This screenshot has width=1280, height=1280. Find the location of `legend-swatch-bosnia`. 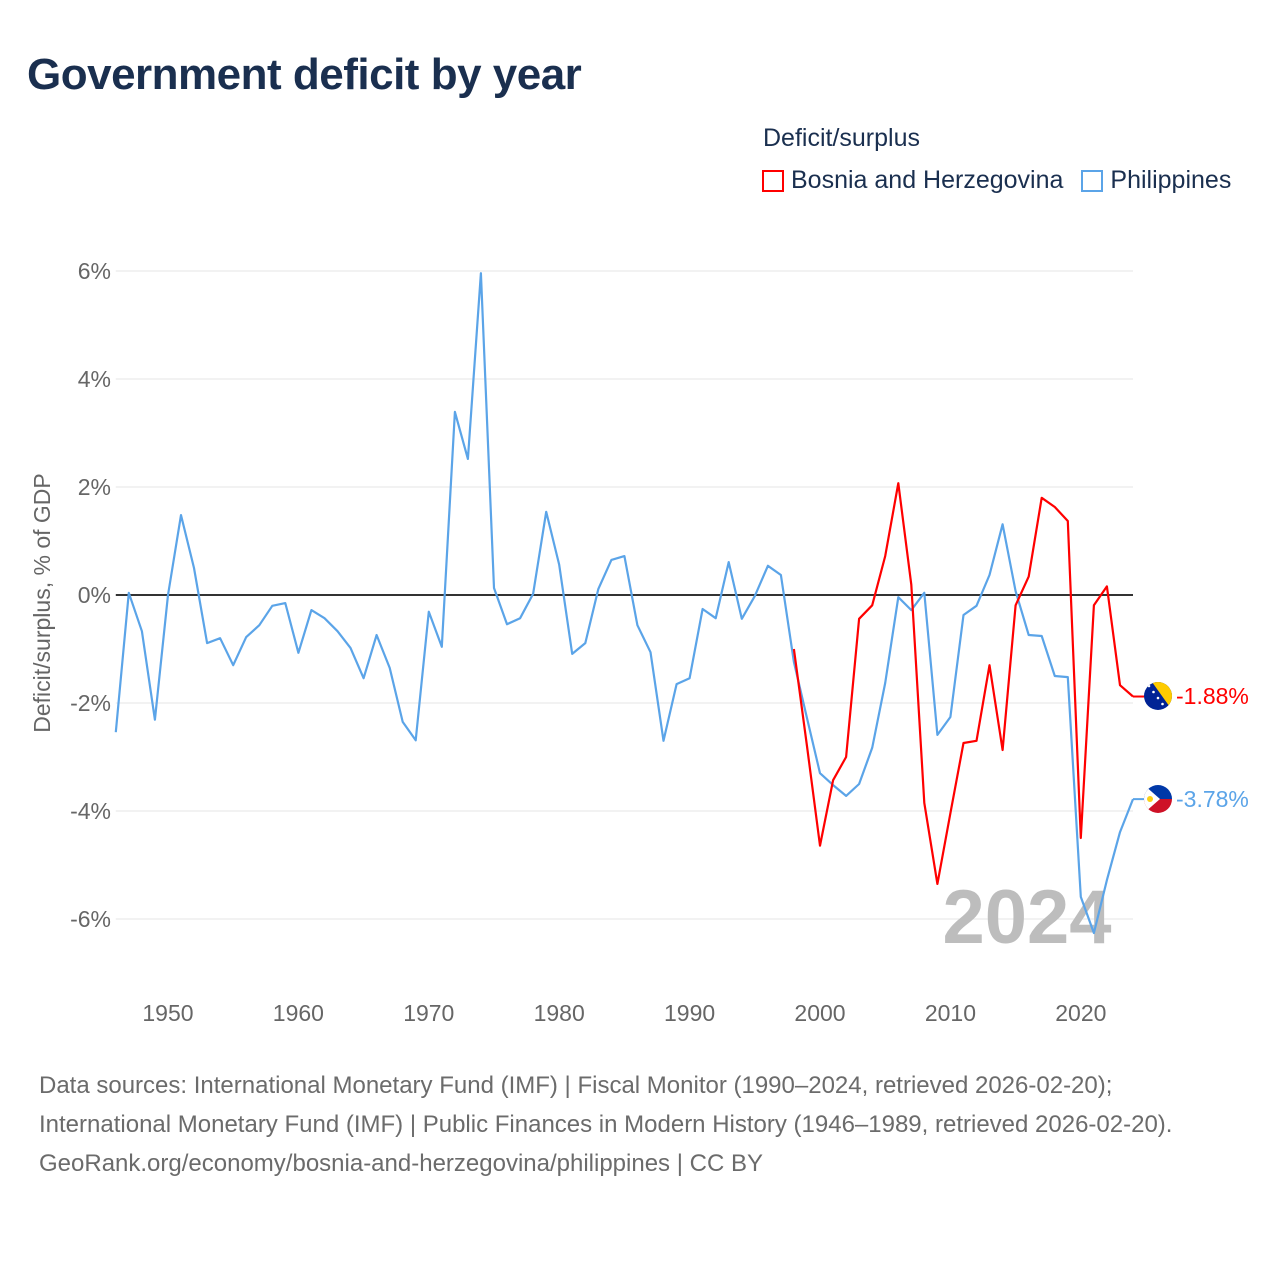

legend-swatch-bosnia is located at coordinates (773, 180).